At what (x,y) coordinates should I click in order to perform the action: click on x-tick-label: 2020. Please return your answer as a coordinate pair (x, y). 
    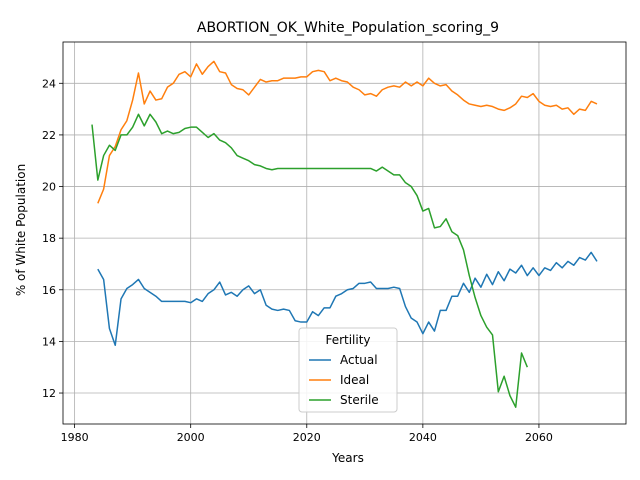
    Looking at the image, I should click on (307, 437).